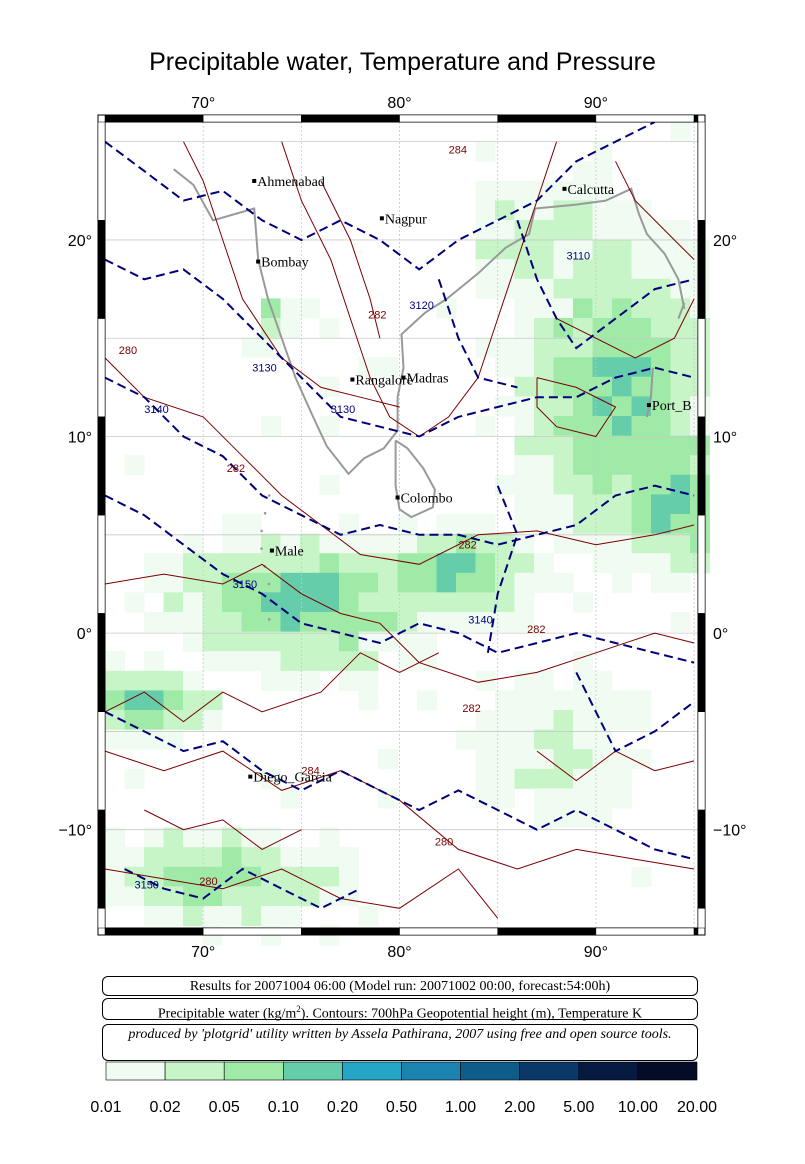 This screenshot has height=1164, width=805. I want to click on lon-tick-top: 70°, so click(203, 103).